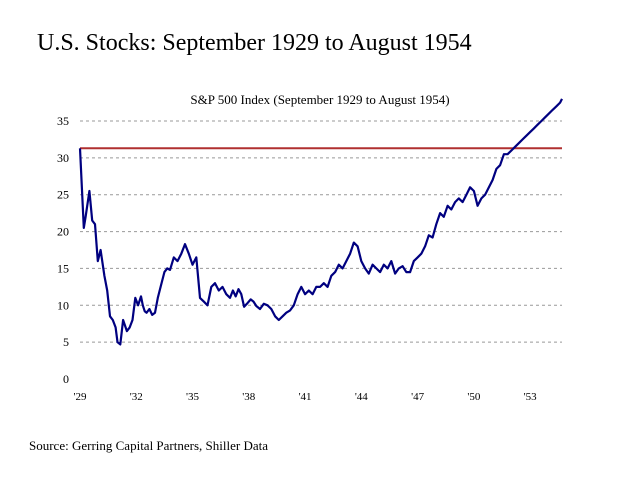  What do you see at coordinates (530, 397) in the screenshot?
I see `x-tick-label: '53` at bounding box center [530, 397].